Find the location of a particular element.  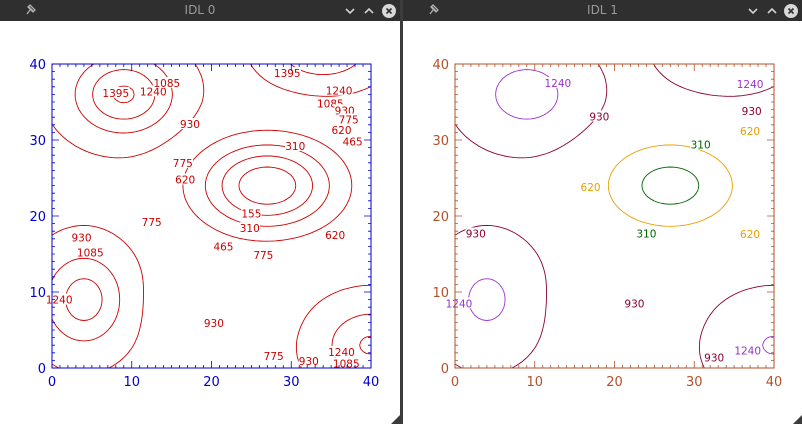

window-titlebar: IDL 0 is located at coordinates (200, 10).